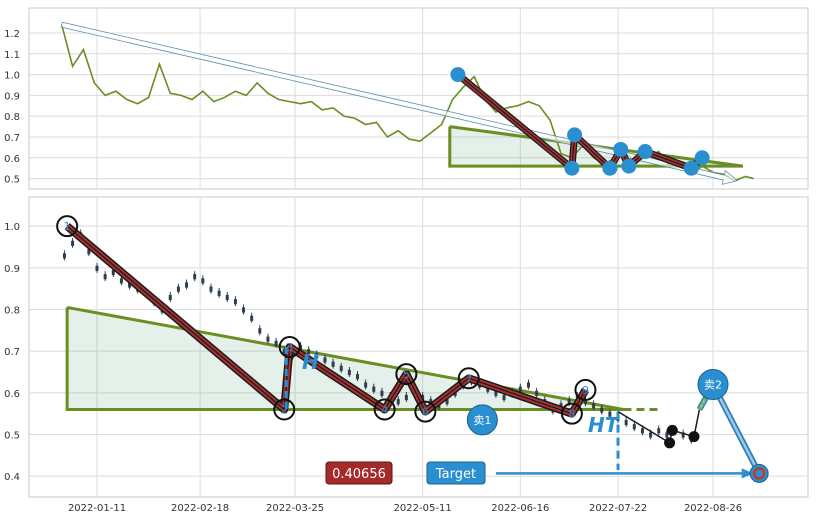 The image size is (816, 524). What do you see at coordinates (595, 147) in the screenshot?
I see `overview-wedge-lower-line` at bounding box center [595, 147].